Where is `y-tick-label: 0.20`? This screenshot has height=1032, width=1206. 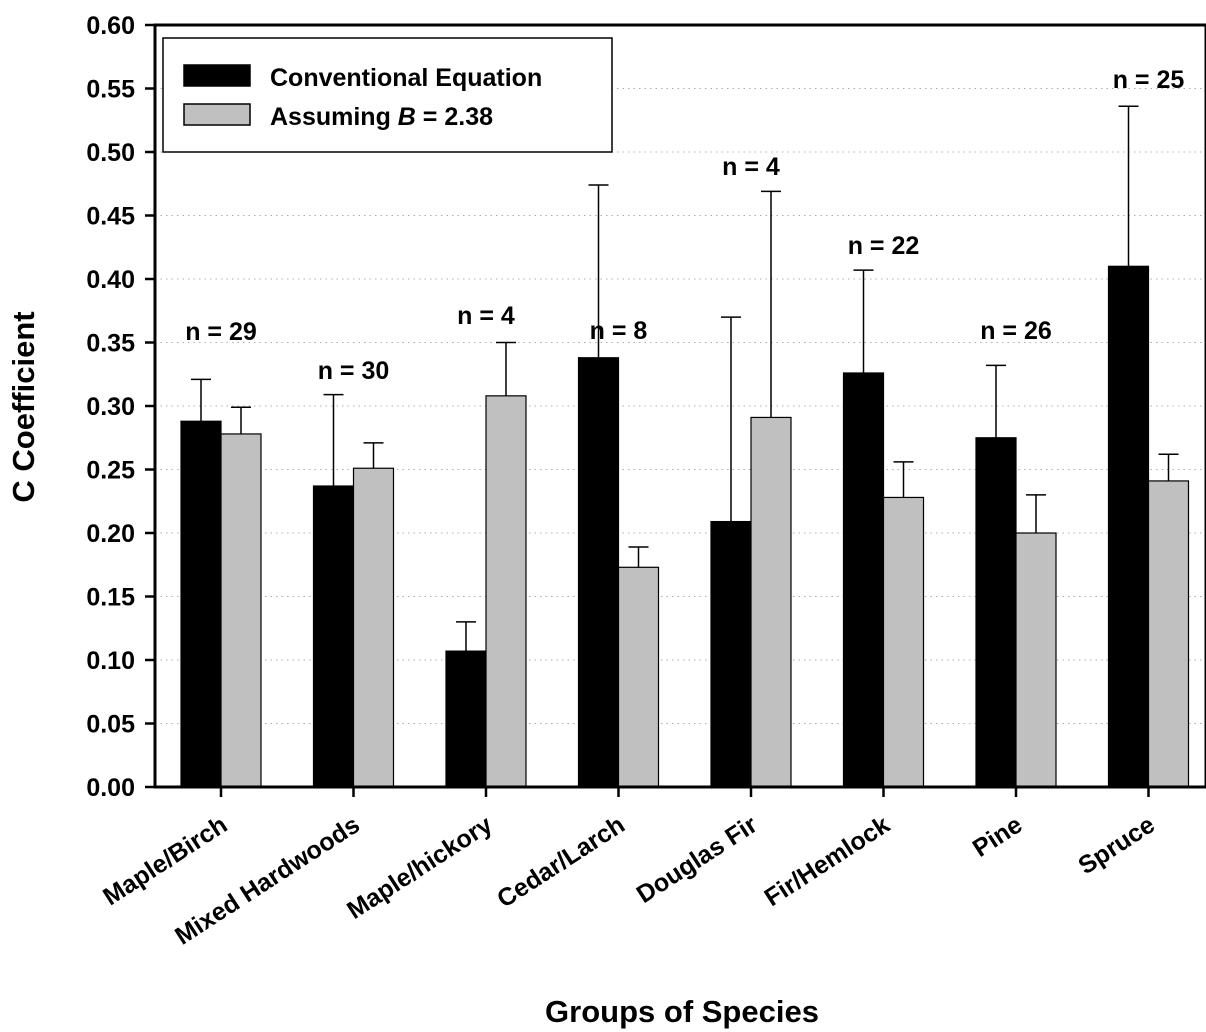 y-tick-label: 0.20 is located at coordinates (110, 534).